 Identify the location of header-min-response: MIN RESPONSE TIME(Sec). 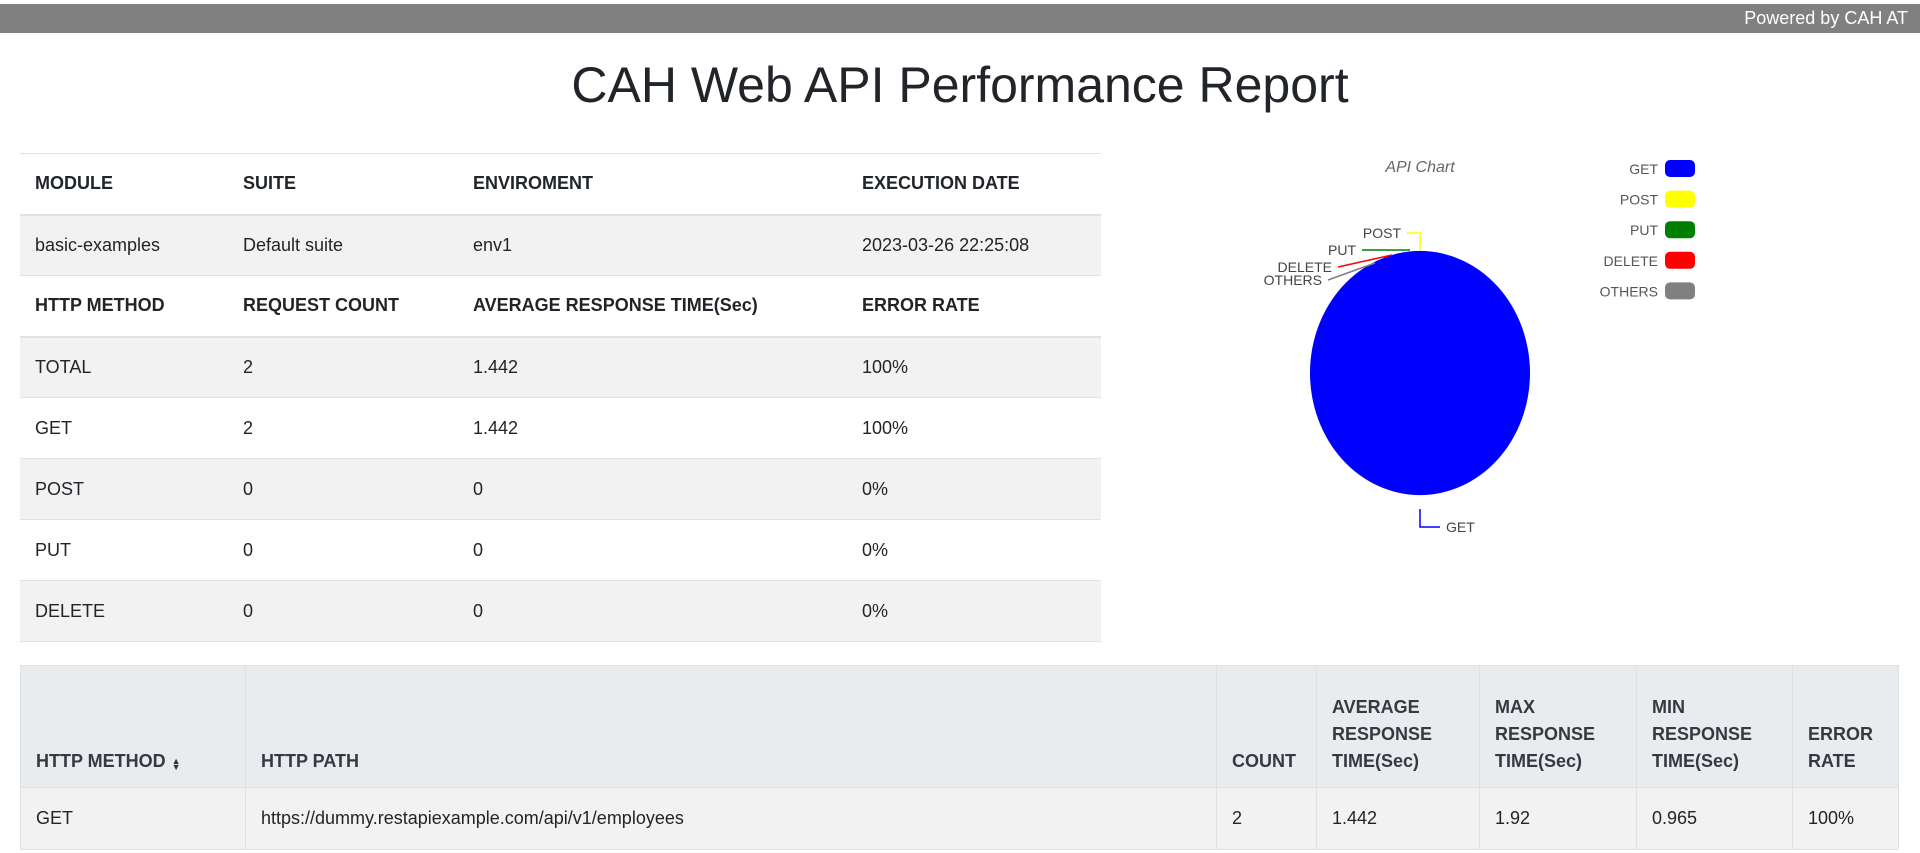
(1714, 726).